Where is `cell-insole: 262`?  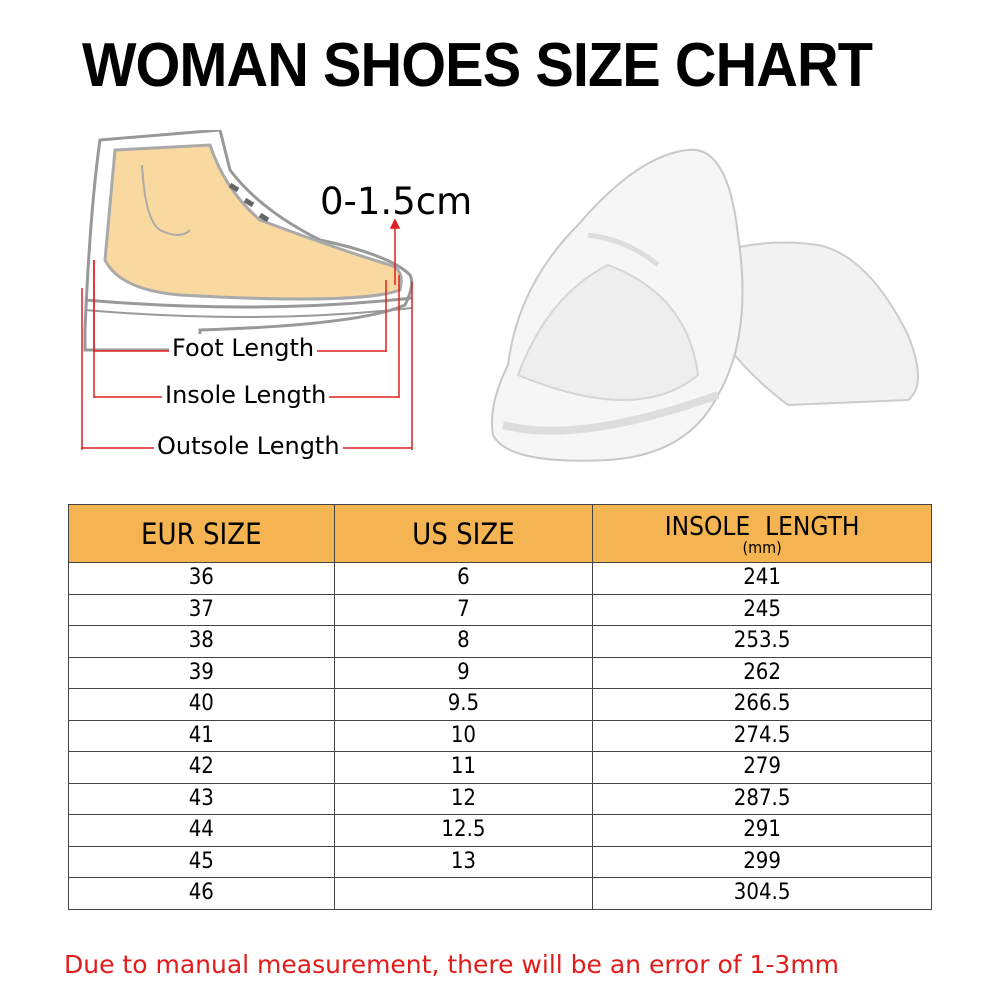 cell-insole: 262 is located at coordinates (762, 672).